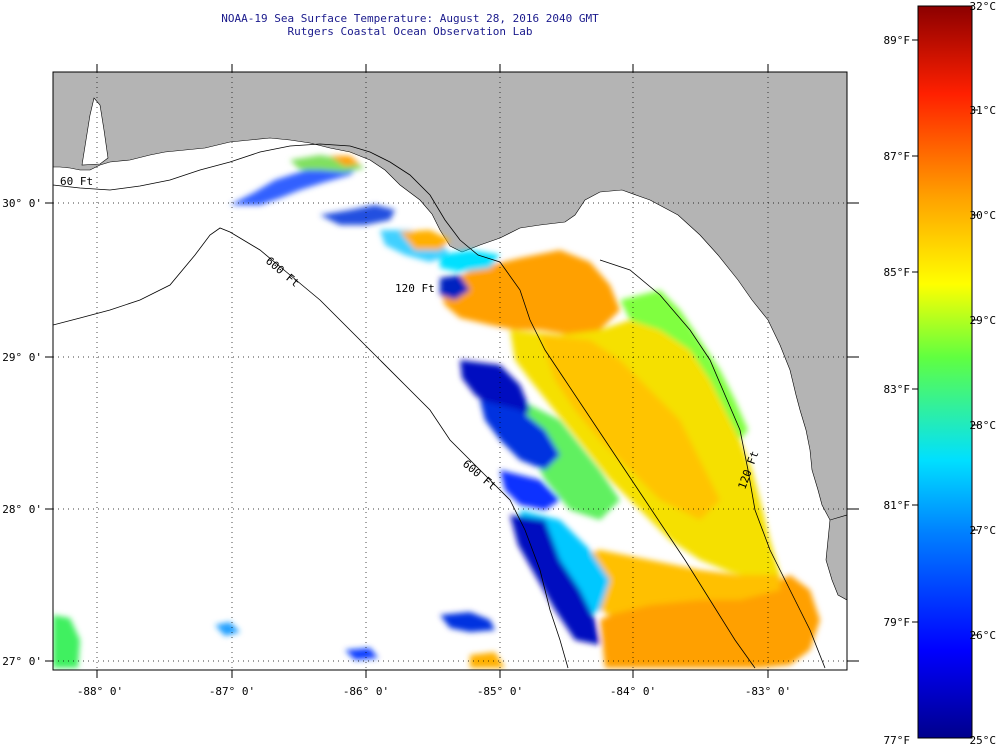  What do you see at coordinates (232, 691) in the screenshot?
I see `lon-tick-label: -87° 0'` at bounding box center [232, 691].